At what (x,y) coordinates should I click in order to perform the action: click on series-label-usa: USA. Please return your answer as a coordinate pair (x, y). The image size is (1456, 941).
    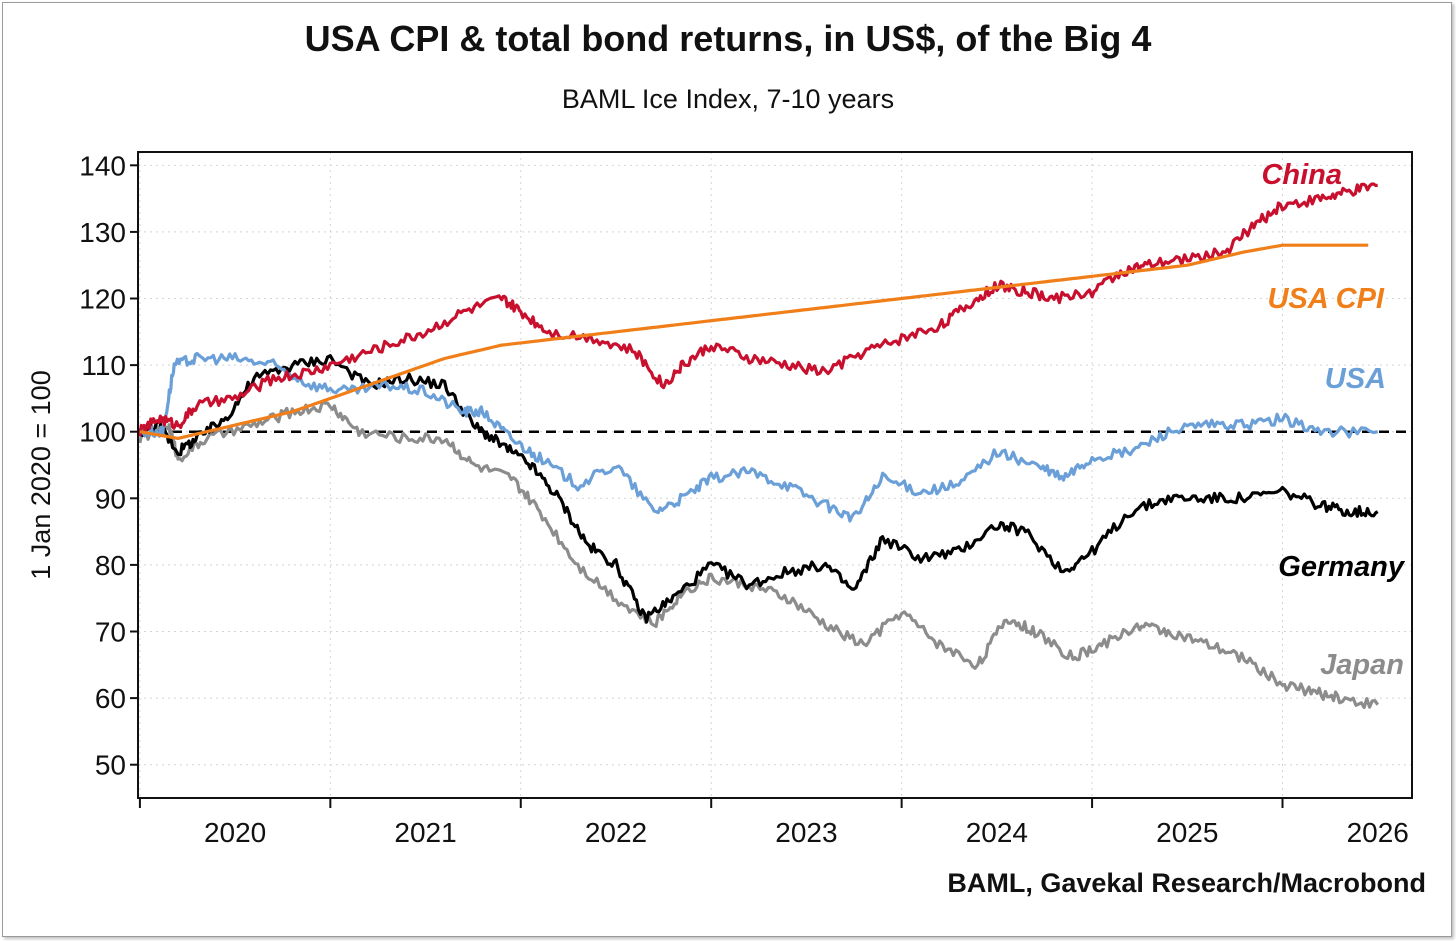
    Looking at the image, I should click on (1355, 379).